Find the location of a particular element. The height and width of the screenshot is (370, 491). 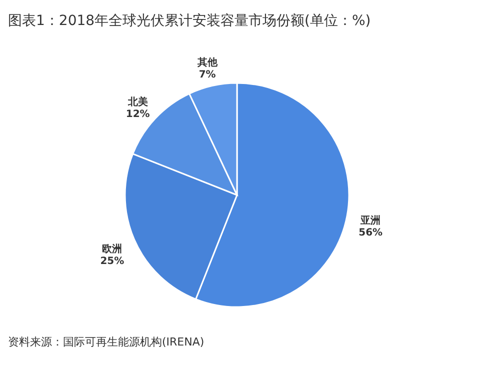

slice-label: 欧洲 is located at coordinates (112, 249).